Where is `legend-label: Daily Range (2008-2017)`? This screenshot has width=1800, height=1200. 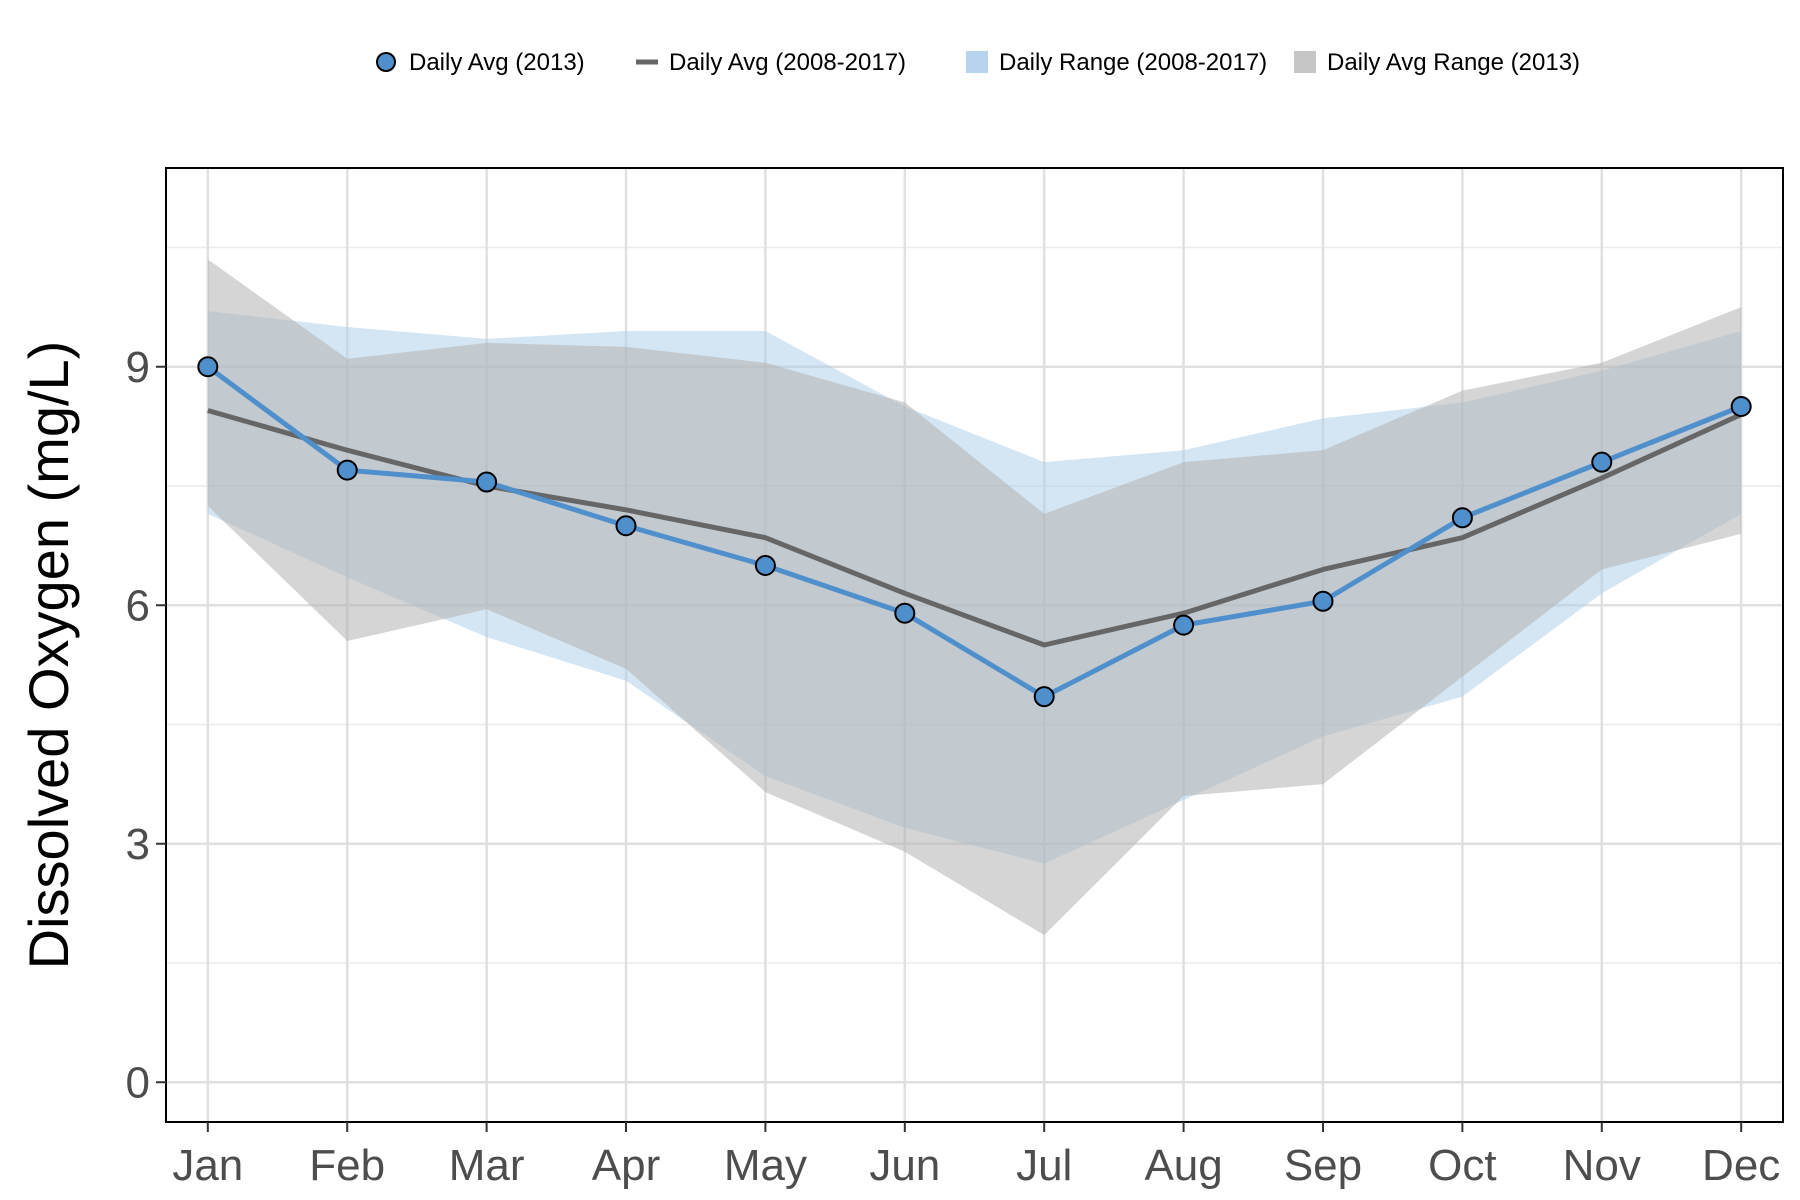
legend-label: Daily Range (2008-2017) is located at coordinates (1133, 62).